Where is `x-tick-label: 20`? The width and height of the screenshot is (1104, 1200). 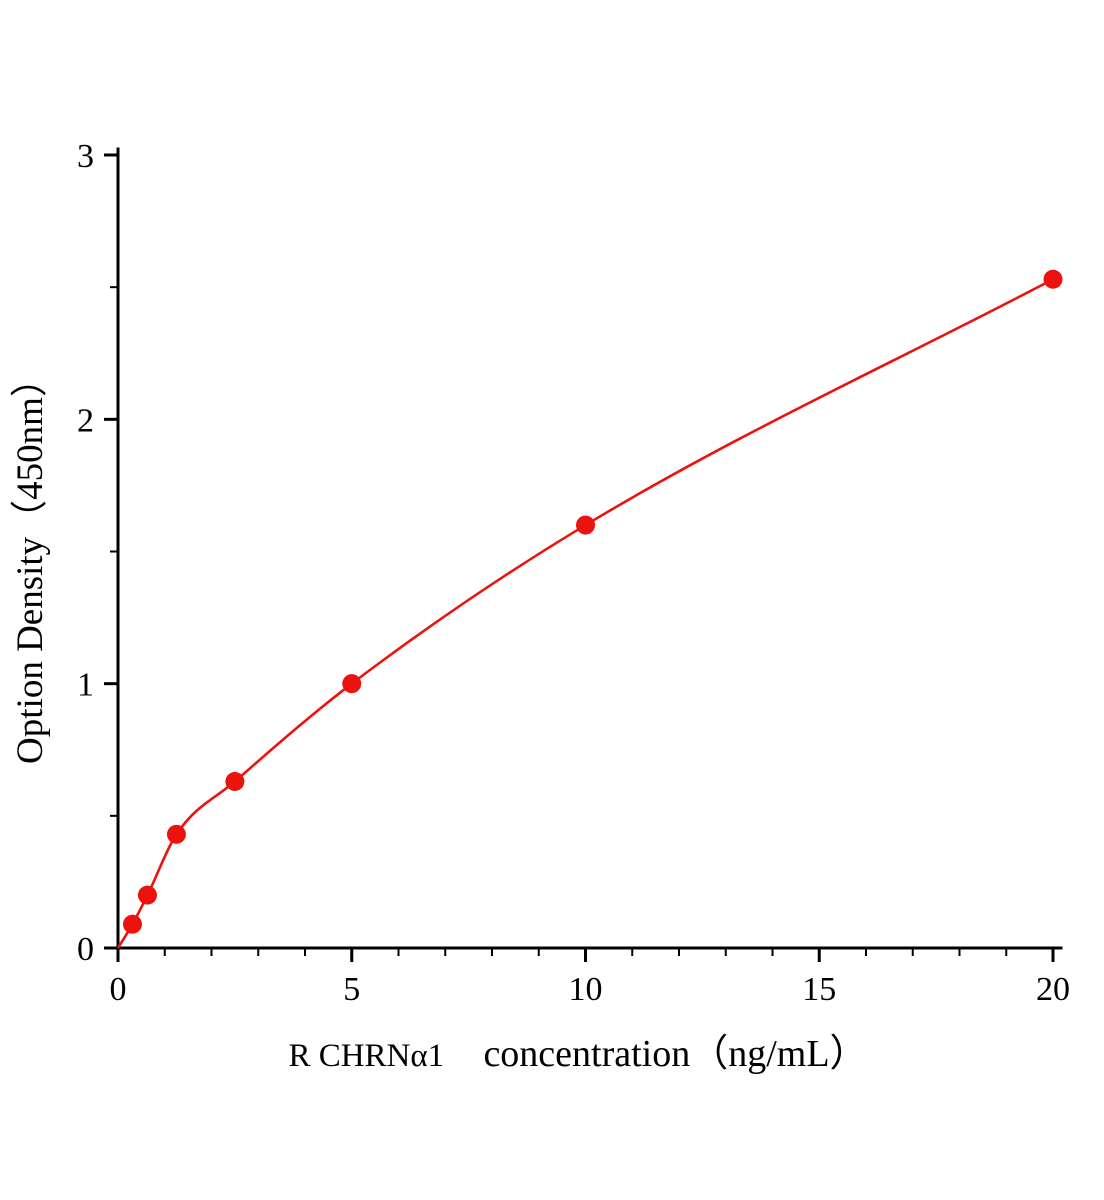
x-tick-label: 20 is located at coordinates (1053, 989).